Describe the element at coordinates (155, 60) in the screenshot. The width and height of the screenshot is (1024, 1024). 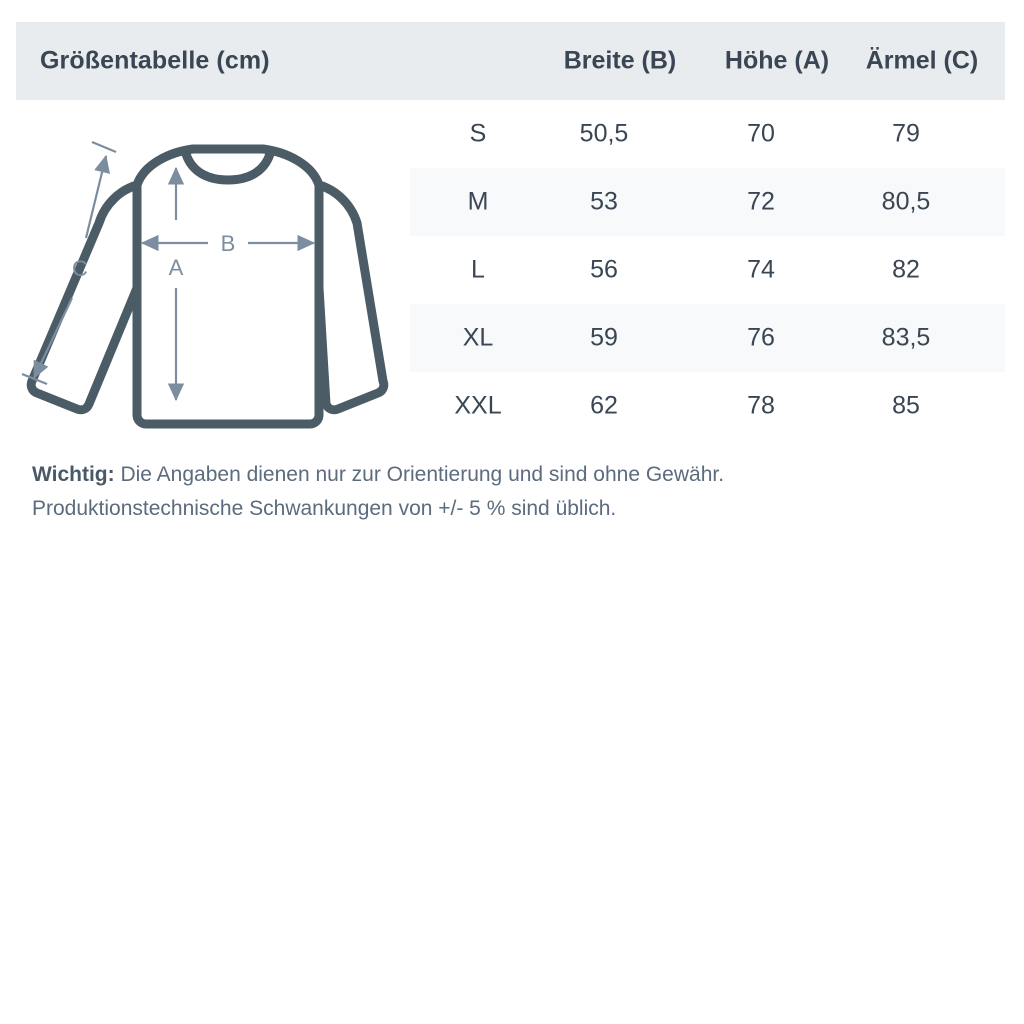
I see `page-title: Größentabelle (cm)` at that location.